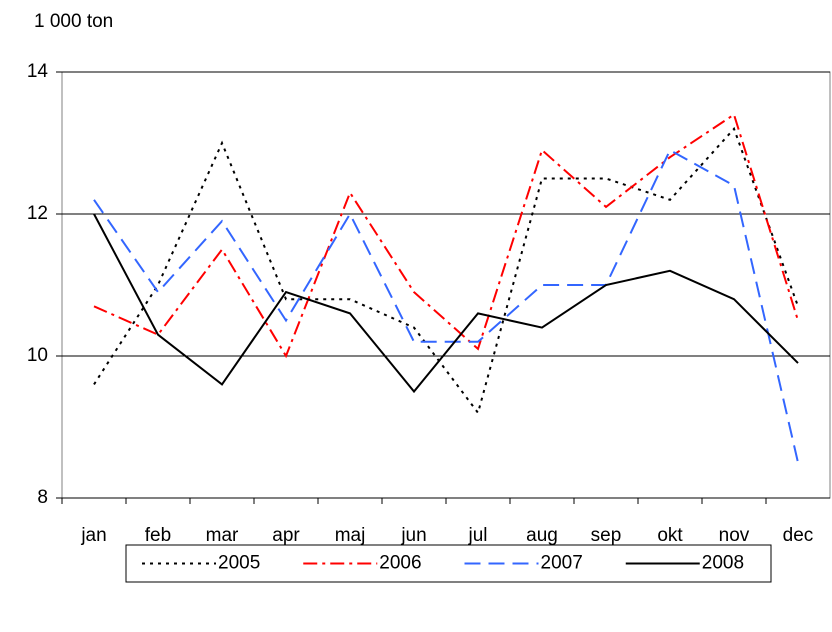  Describe the element at coordinates (73, 21) in the screenshot. I see `y-axis-label: 1 000 ton` at that location.